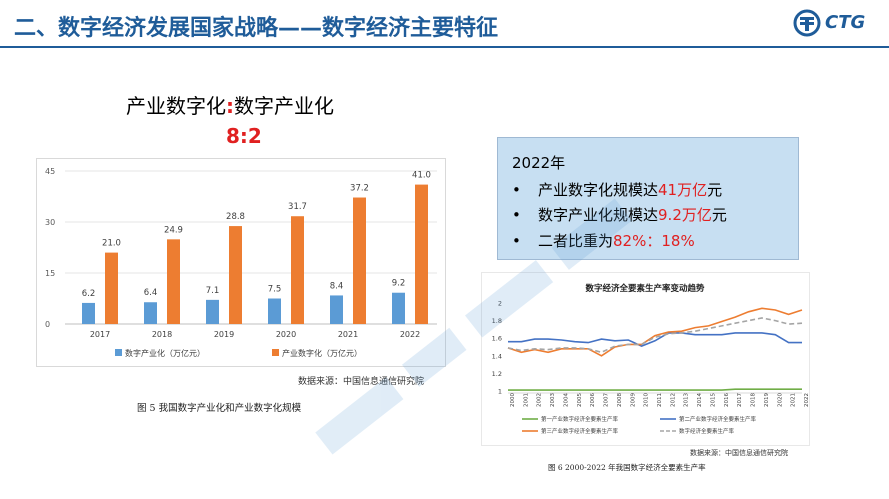  I want to click on x-tick-label: 2016, so click(727, 400).